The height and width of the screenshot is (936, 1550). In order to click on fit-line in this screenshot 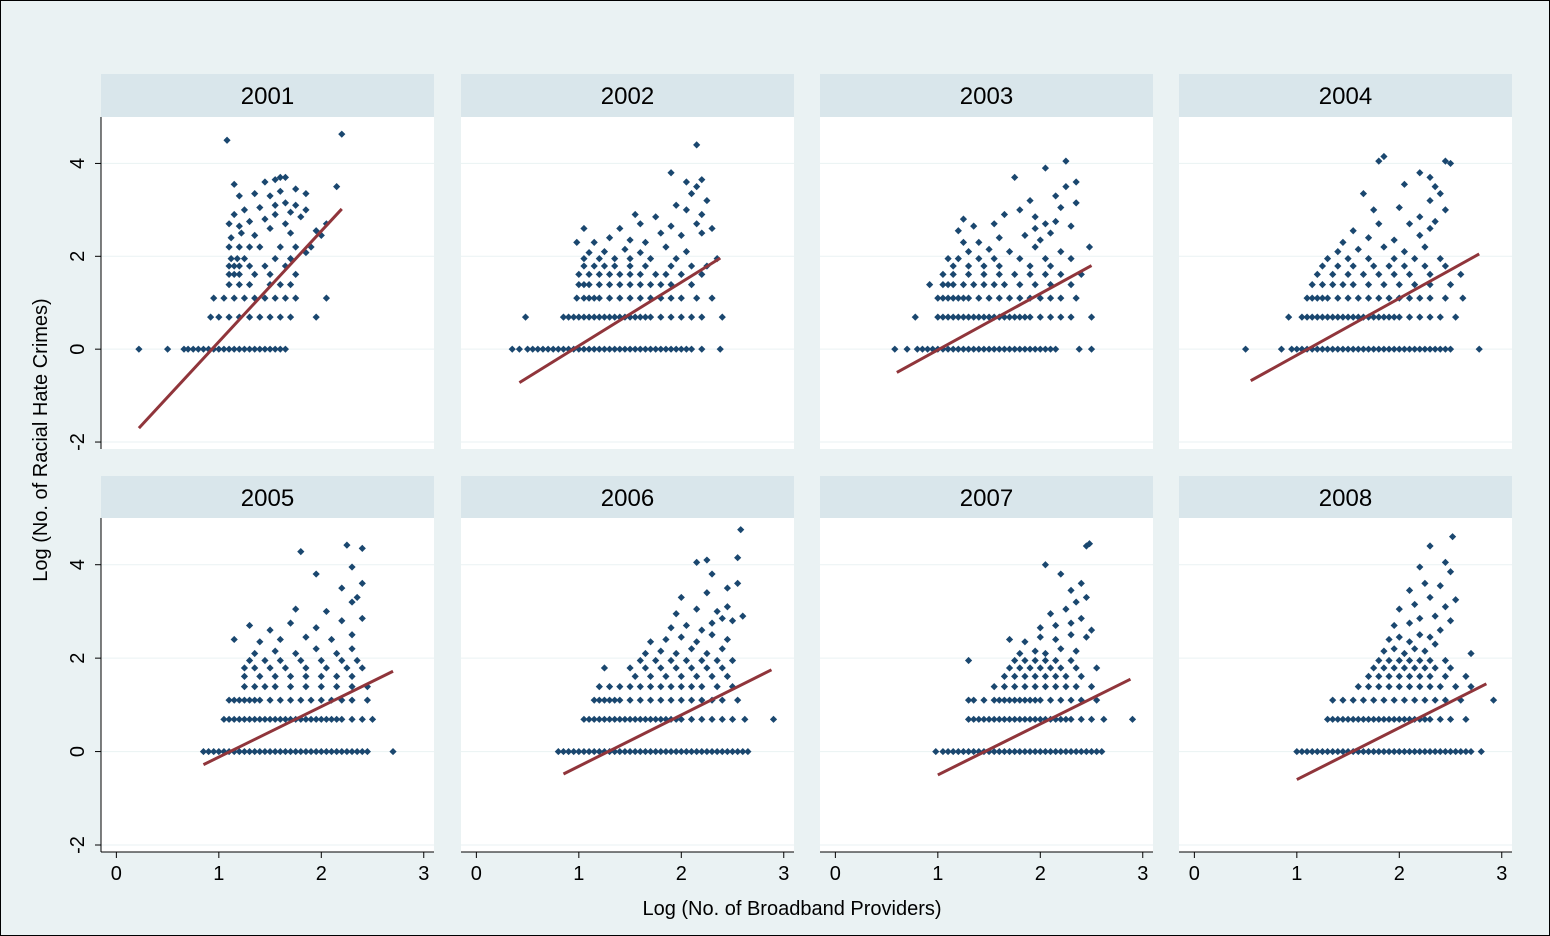, I will do `click(1364, 317)`.